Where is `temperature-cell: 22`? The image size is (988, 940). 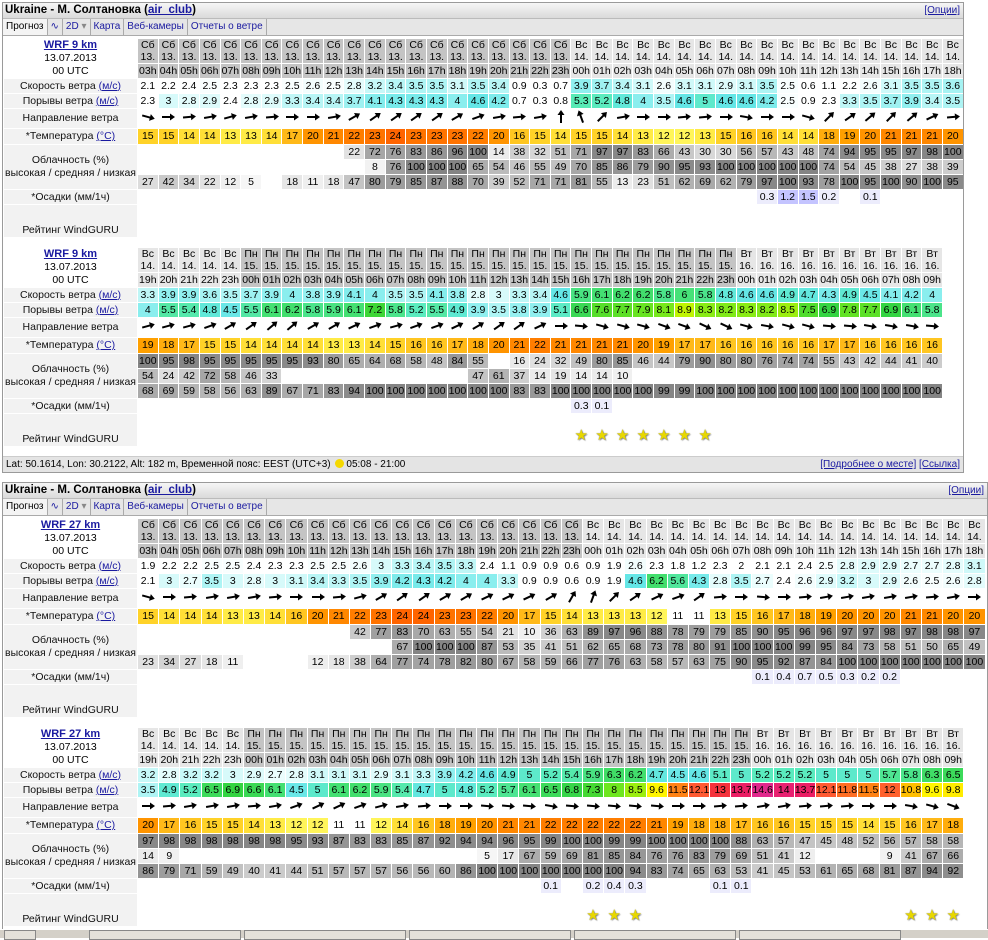
temperature-cell: 22 is located at coordinates (635, 825).